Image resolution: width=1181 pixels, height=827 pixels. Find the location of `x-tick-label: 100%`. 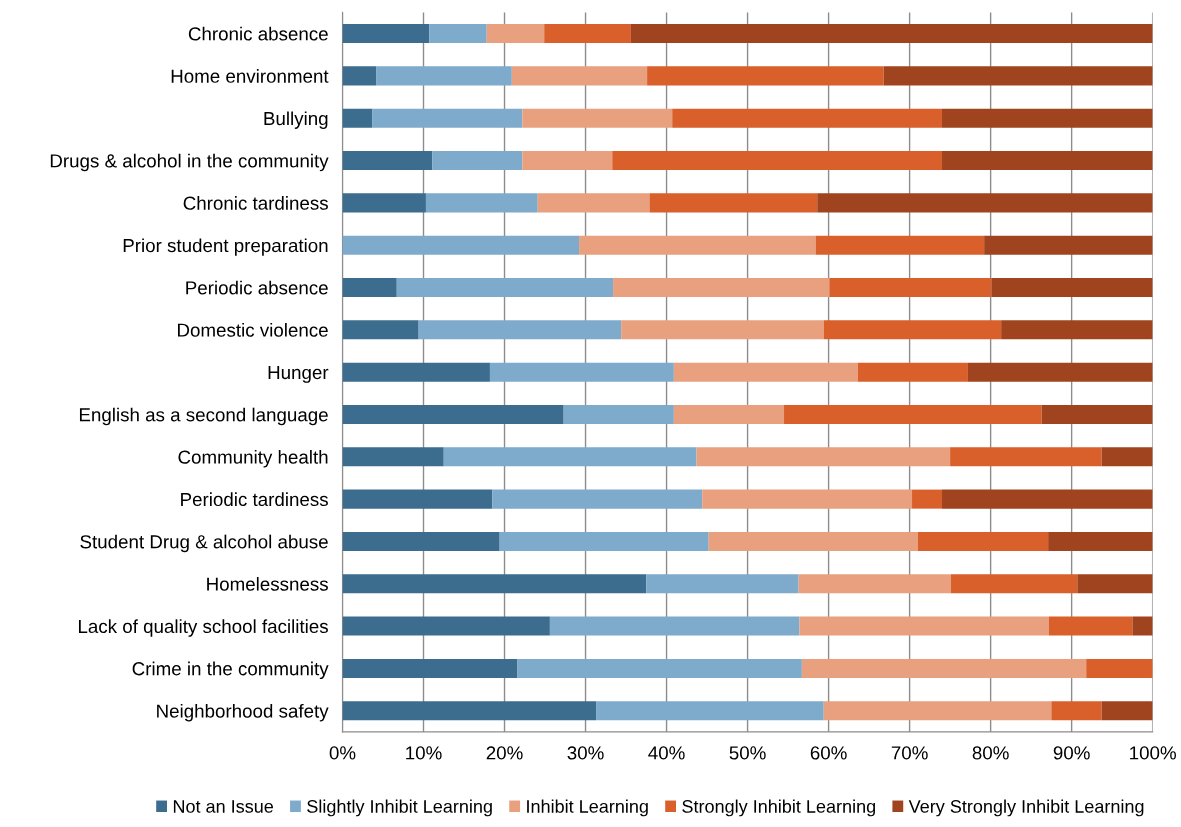

x-tick-label: 100% is located at coordinates (1153, 753).